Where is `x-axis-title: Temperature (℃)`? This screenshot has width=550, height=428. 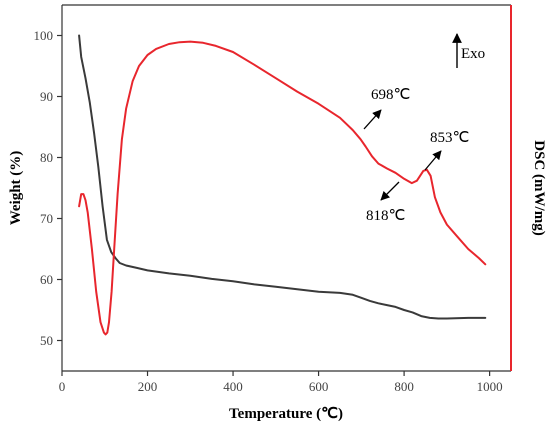 x-axis-title: Temperature (℃) is located at coordinates (286, 414).